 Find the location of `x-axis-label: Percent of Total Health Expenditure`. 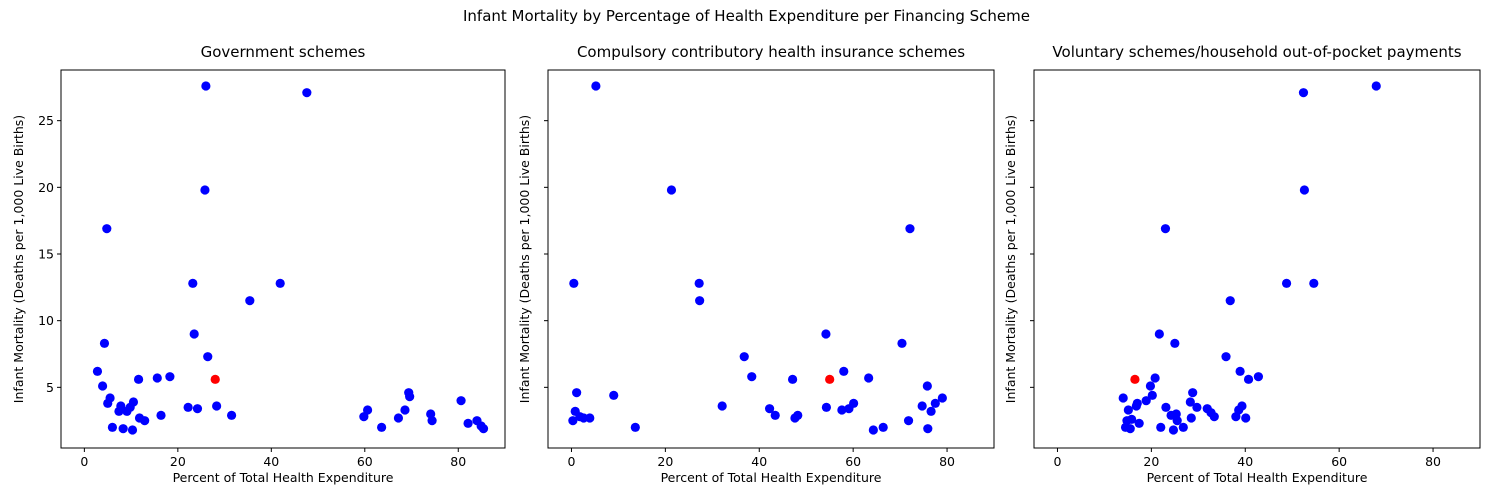

x-axis-label: Percent of Total Health Expenditure is located at coordinates (283, 477).